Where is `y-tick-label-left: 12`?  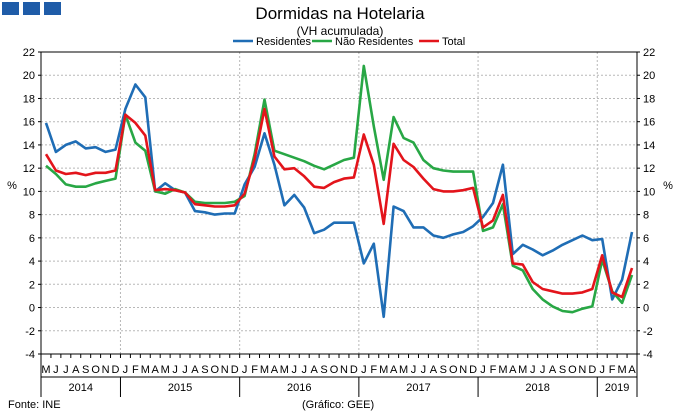
y-tick-label-left: 12 is located at coordinates (29, 169).